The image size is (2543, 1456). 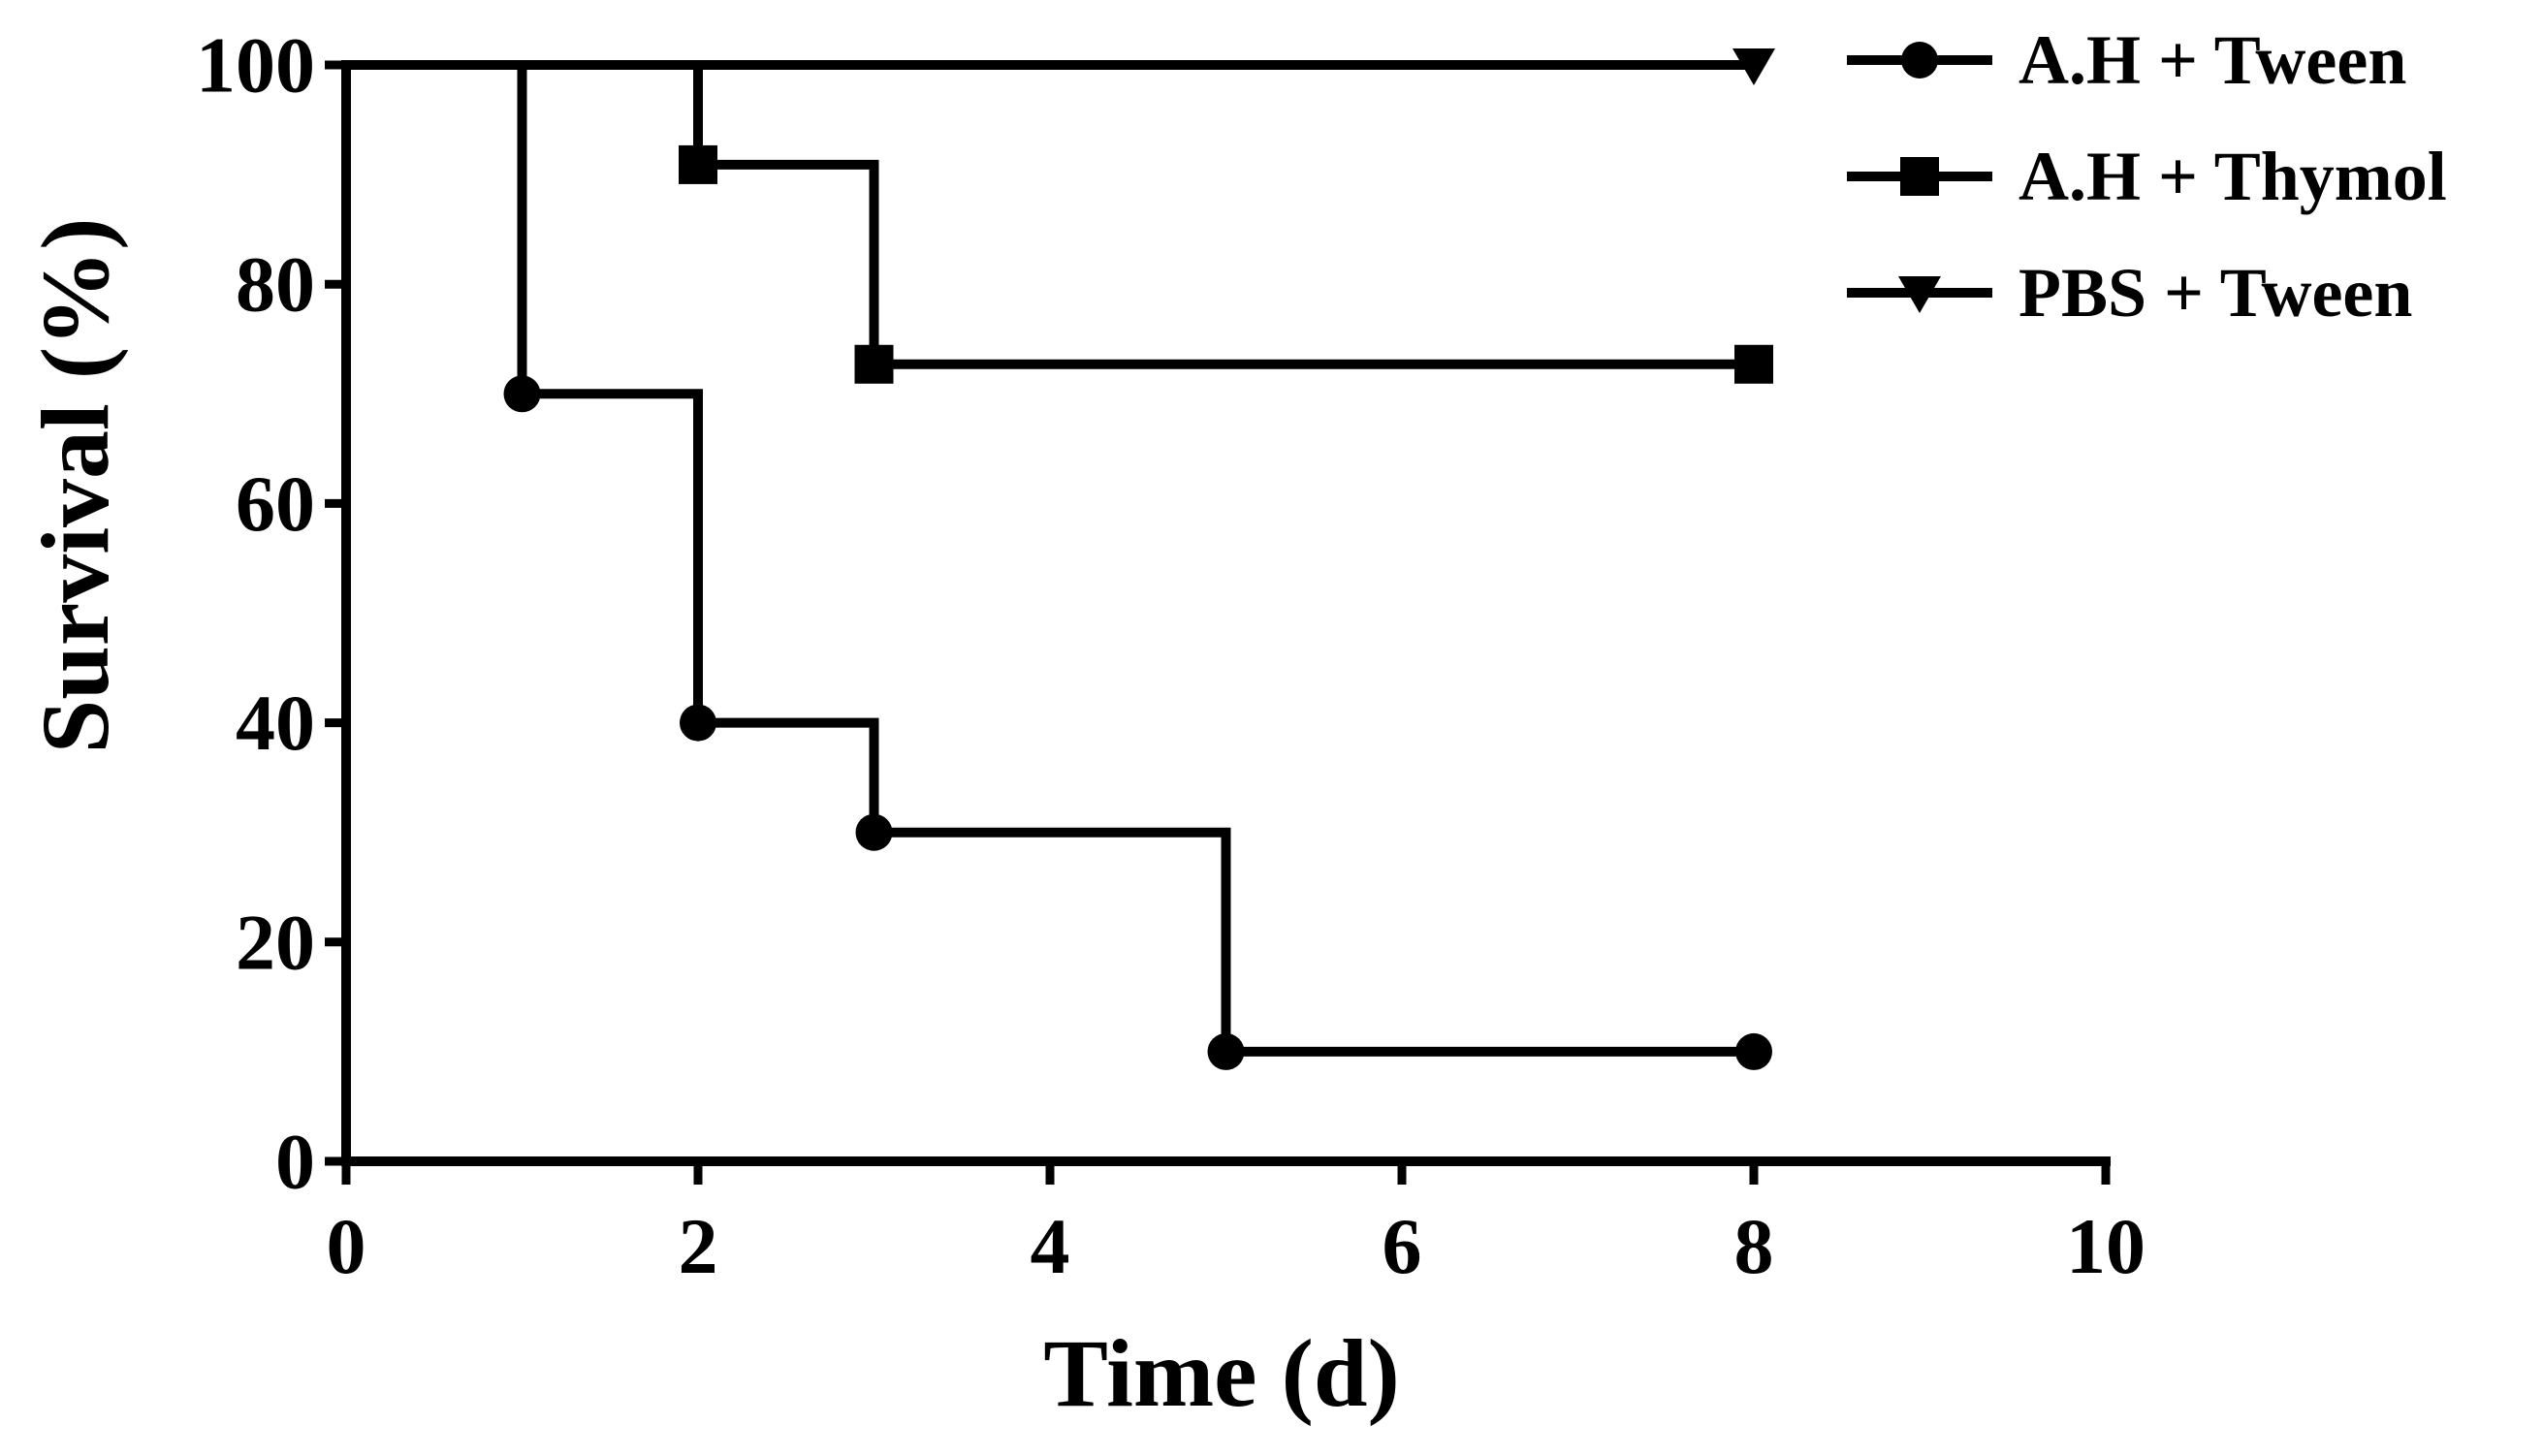 What do you see at coordinates (1402, 1246) in the screenshot?
I see `x-tick-label: 6` at bounding box center [1402, 1246].